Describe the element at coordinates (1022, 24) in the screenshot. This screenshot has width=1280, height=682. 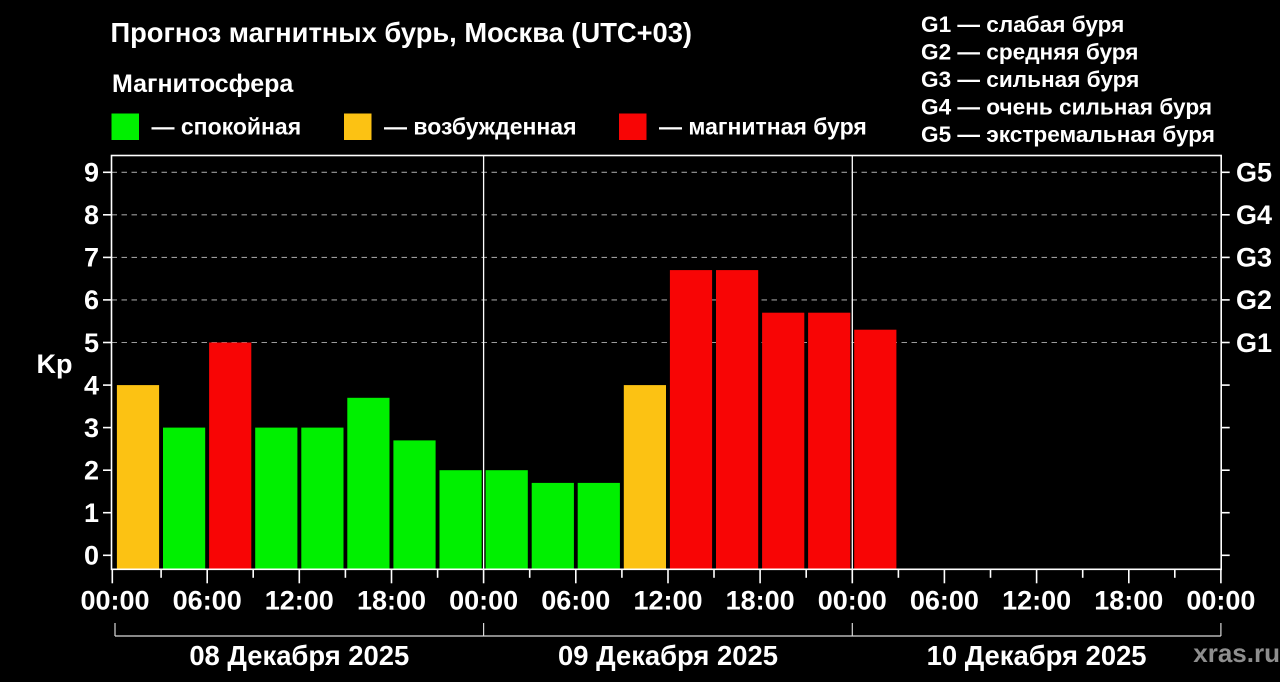
I see `svg-text: G1 — слабая буря` at that location.